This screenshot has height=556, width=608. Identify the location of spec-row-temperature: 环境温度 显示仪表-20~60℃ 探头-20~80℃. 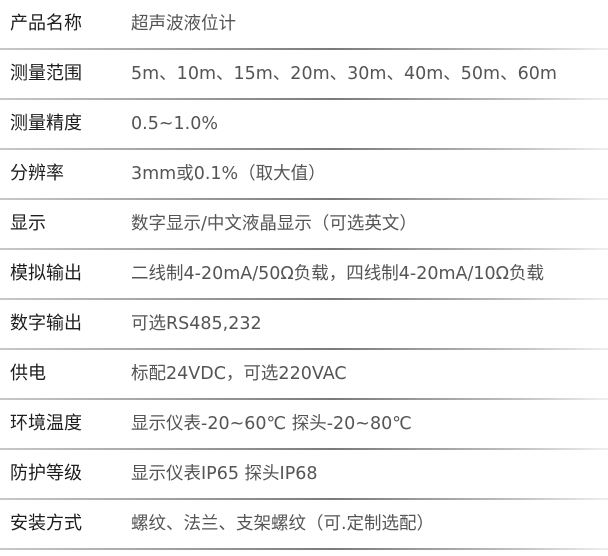
(304, 425).